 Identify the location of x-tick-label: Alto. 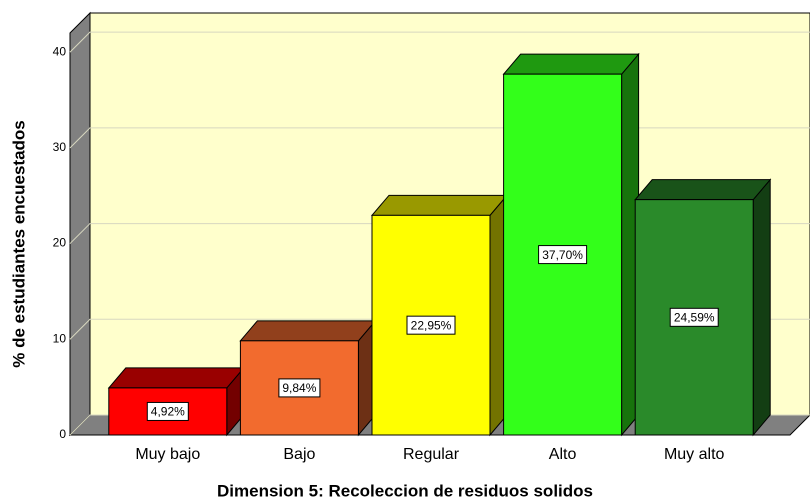
(563, 454).